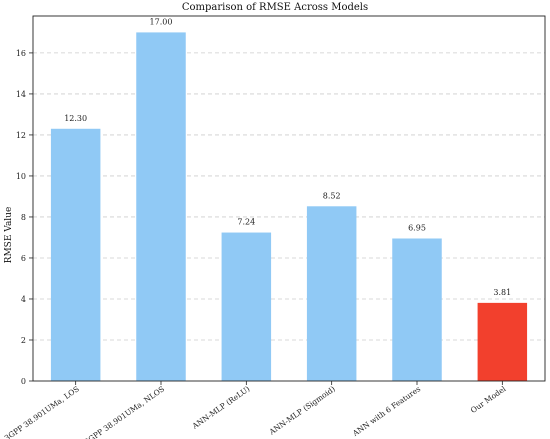 This screenshot has width=550, height=439. What do you see at coordinates (488, 399) in the screenshot?
I see `x-tick-label: Our Model` at bounding box center [488, 399].